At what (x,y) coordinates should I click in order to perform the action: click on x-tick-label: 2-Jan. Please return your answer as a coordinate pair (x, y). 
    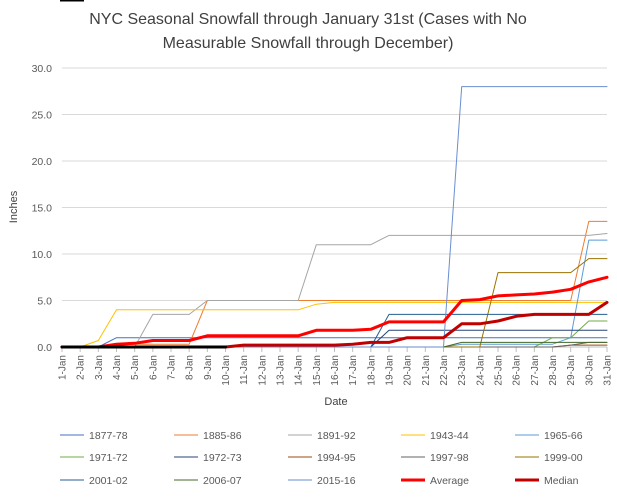
    Looking at the image, I should click on (81, 367).